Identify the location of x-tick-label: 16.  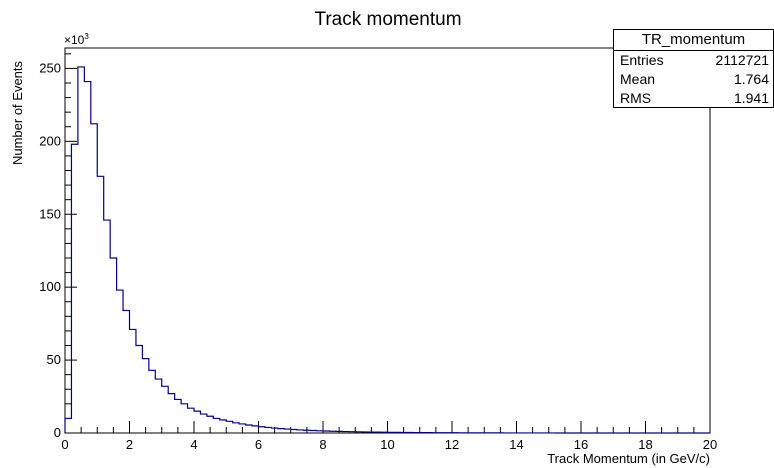
(581, 444).